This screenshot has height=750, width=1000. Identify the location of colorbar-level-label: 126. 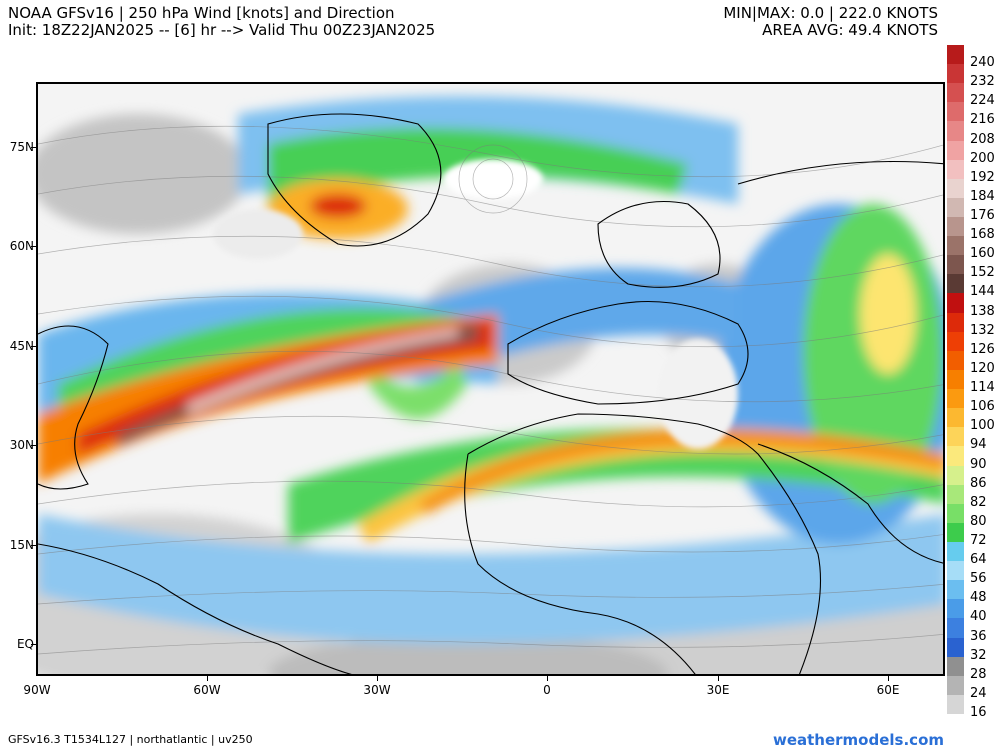
(982, 349).